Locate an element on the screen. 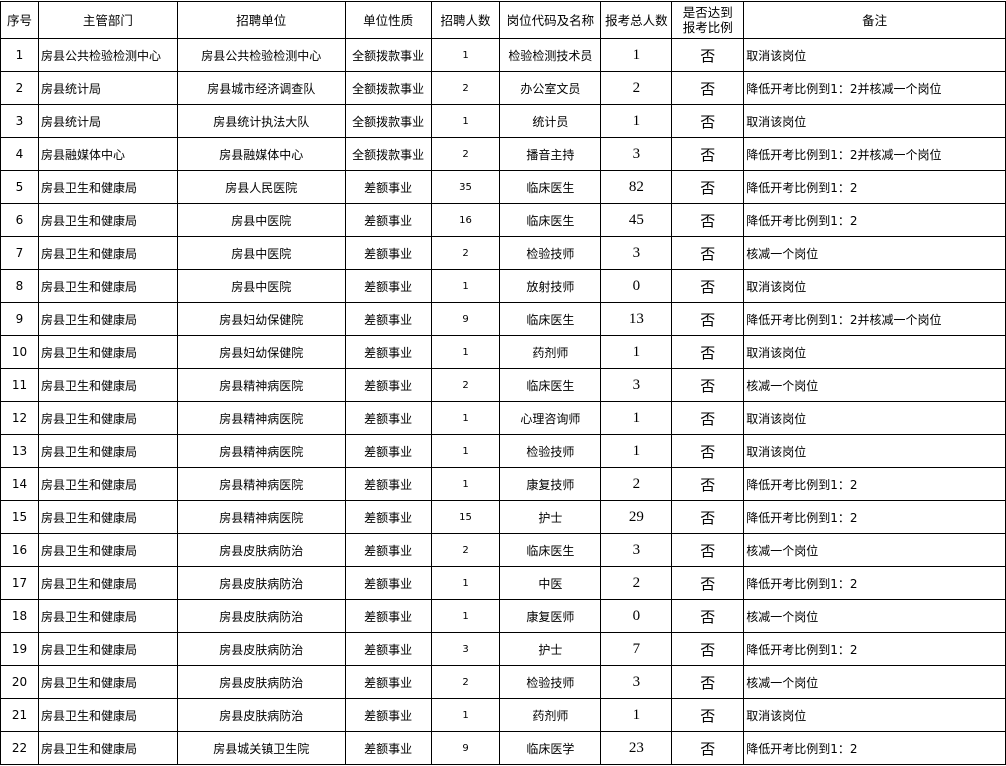 The width and height of the screenshot is (1006, 766). header-department: 主管部门 is located at coordinates (107, 20).